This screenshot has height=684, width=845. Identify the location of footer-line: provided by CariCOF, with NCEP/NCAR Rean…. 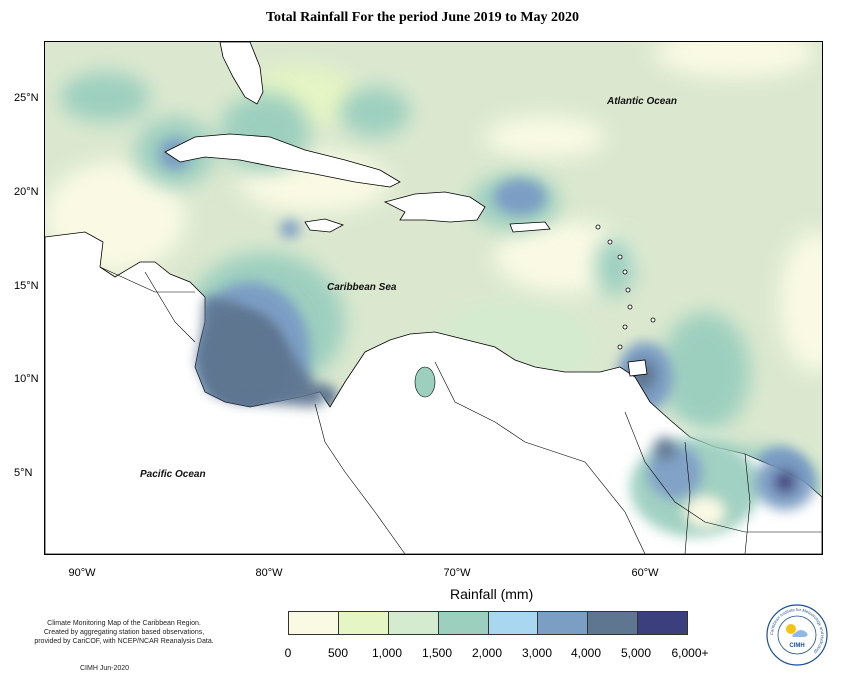
(124, 641).